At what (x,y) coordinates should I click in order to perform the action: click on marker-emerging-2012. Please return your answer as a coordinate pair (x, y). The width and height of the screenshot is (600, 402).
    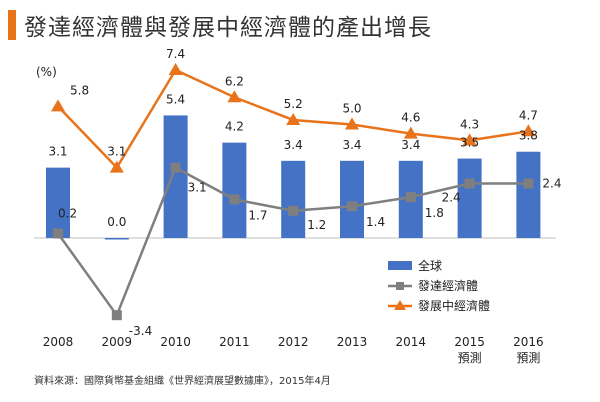
    Looking at the image, I should click on (293, 118).